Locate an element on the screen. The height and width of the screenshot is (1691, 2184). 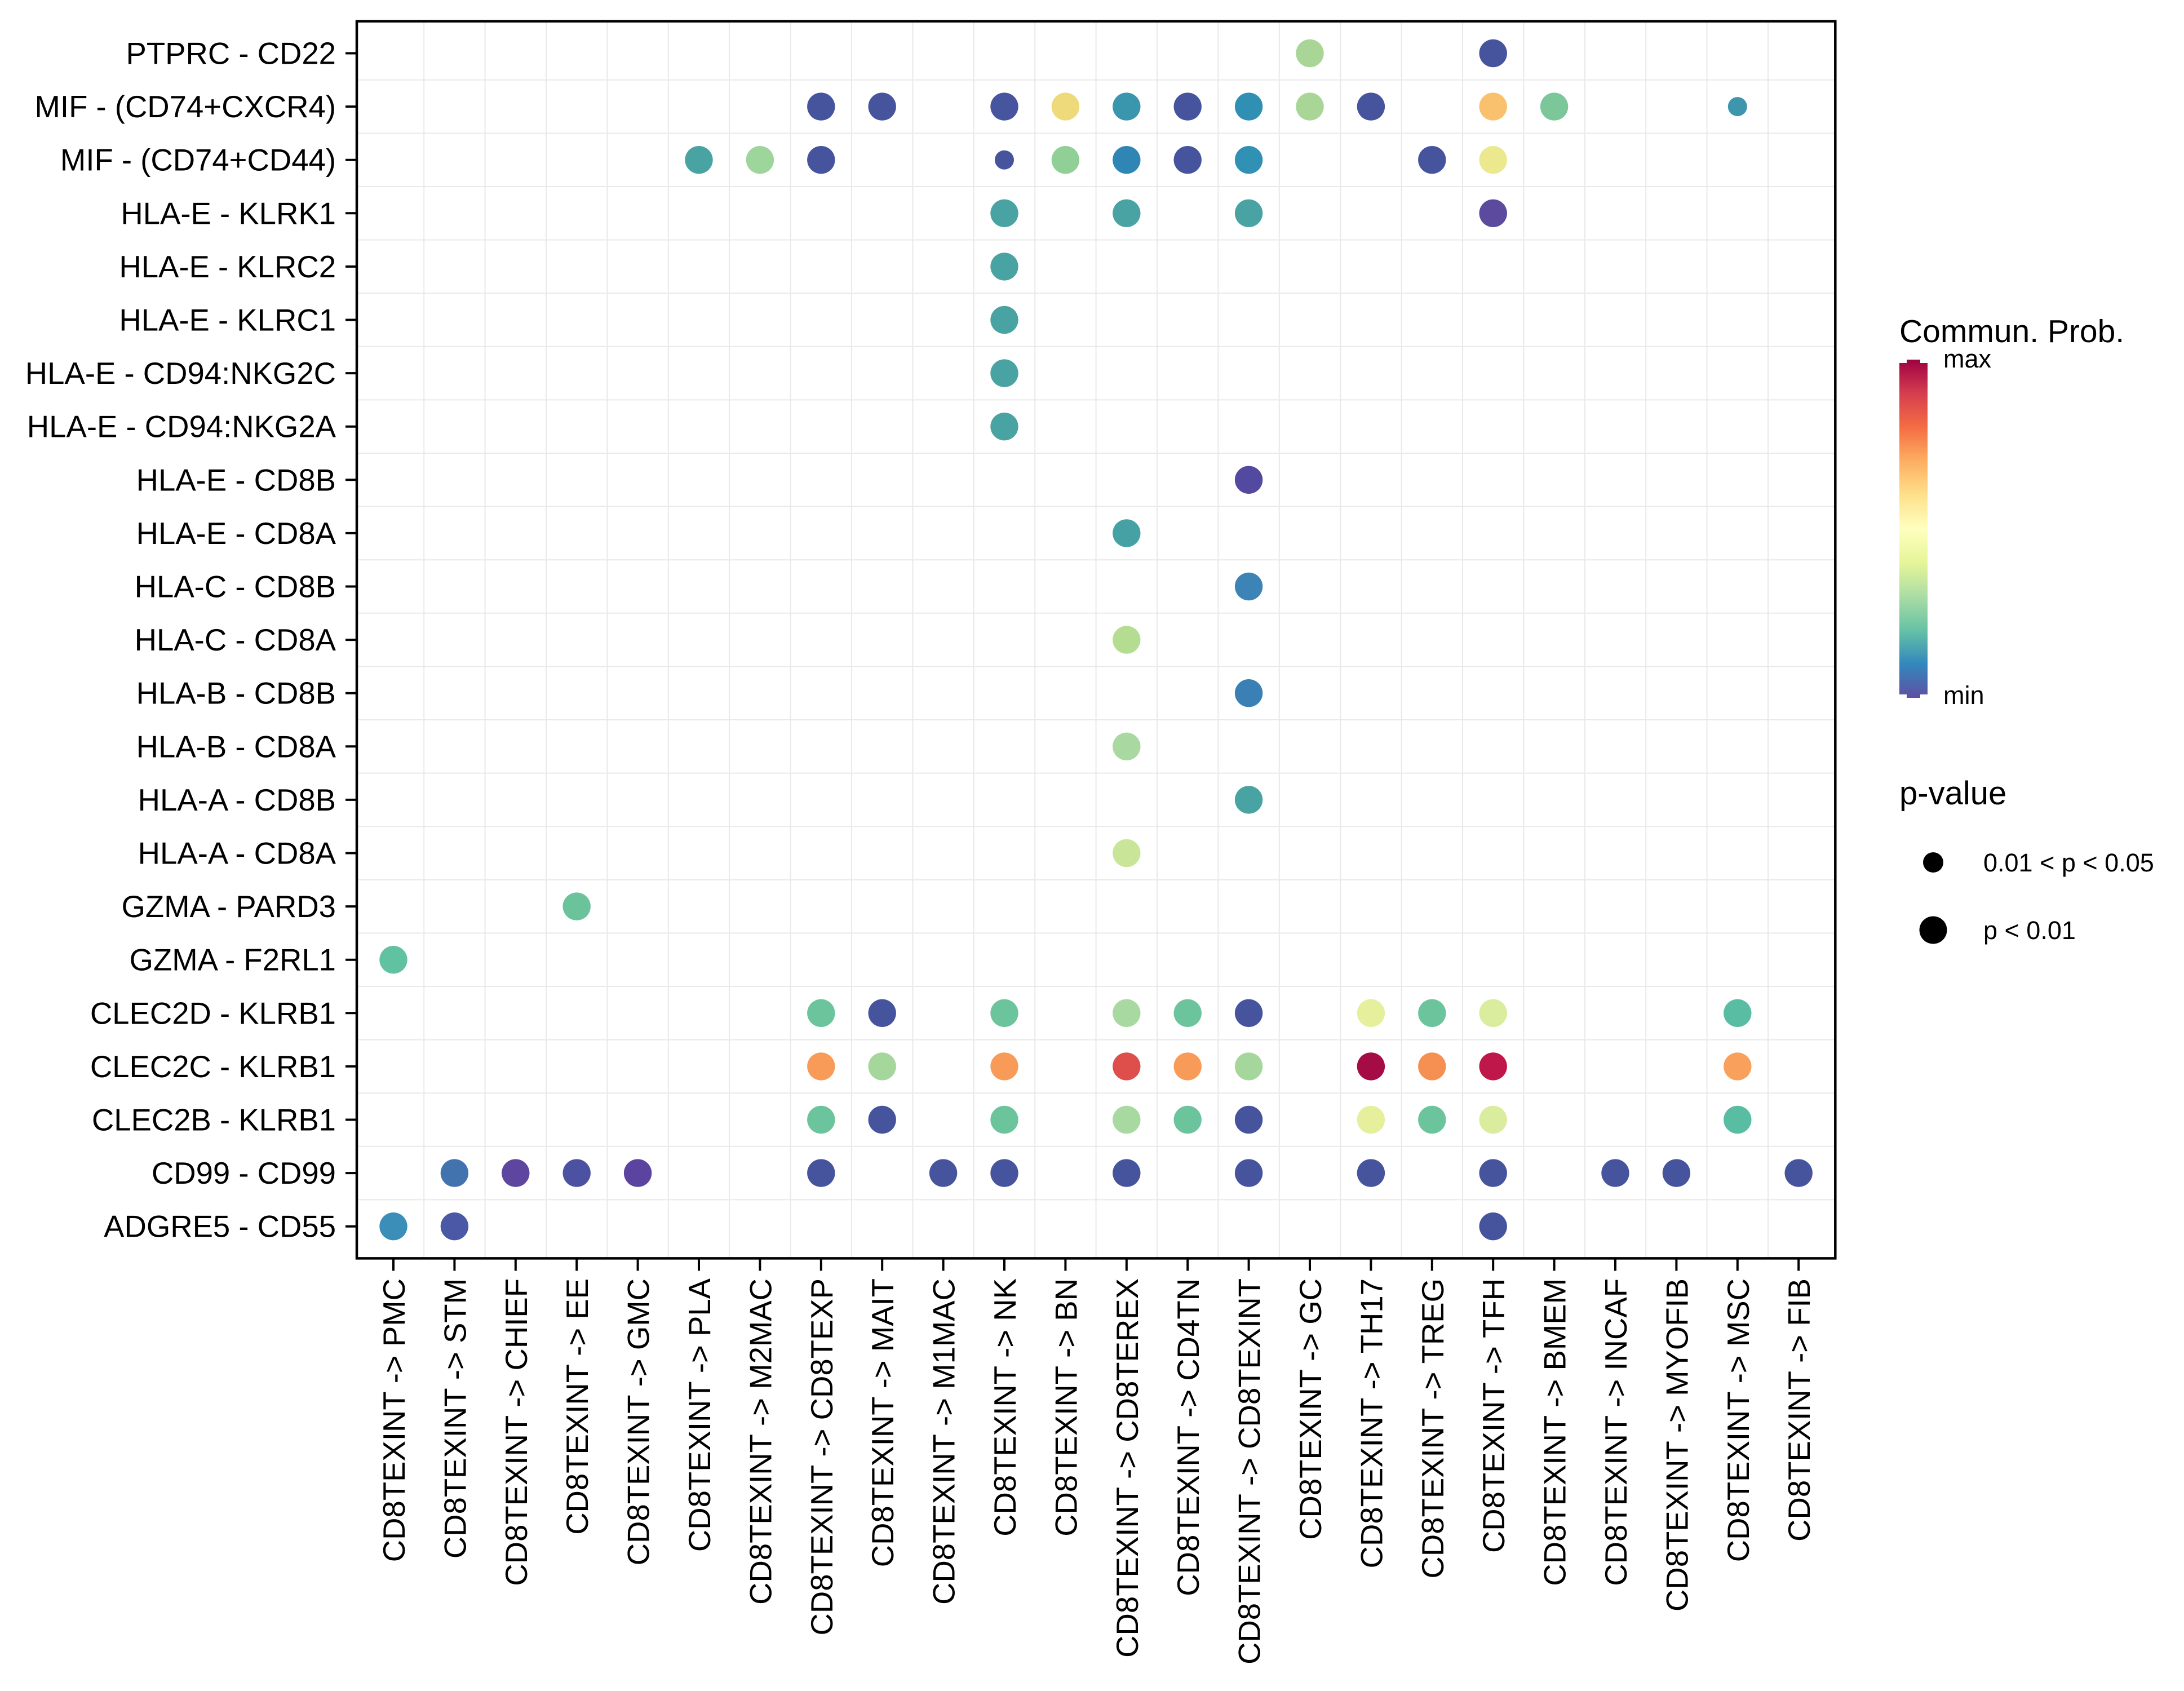
svg-text: HLA-E - KLRC1 is located at coordinates (227, 320).